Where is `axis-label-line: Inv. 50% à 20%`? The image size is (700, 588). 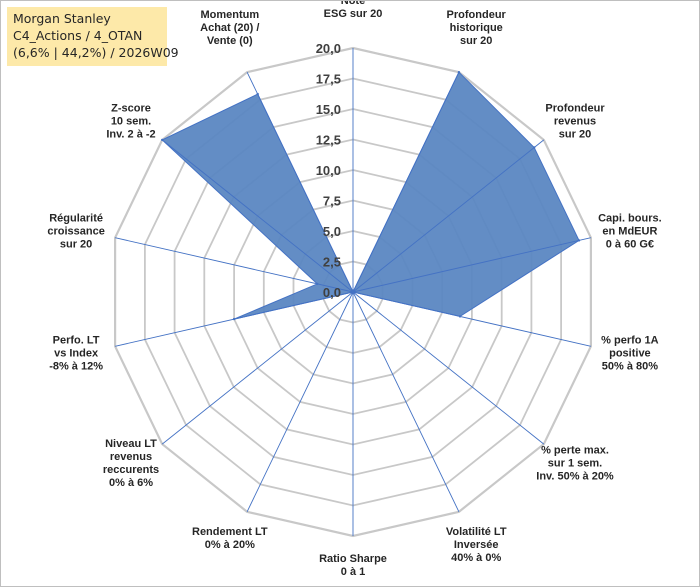
axis-label-line: Inv. 50% à 20% is located at coordinates (575, 476).